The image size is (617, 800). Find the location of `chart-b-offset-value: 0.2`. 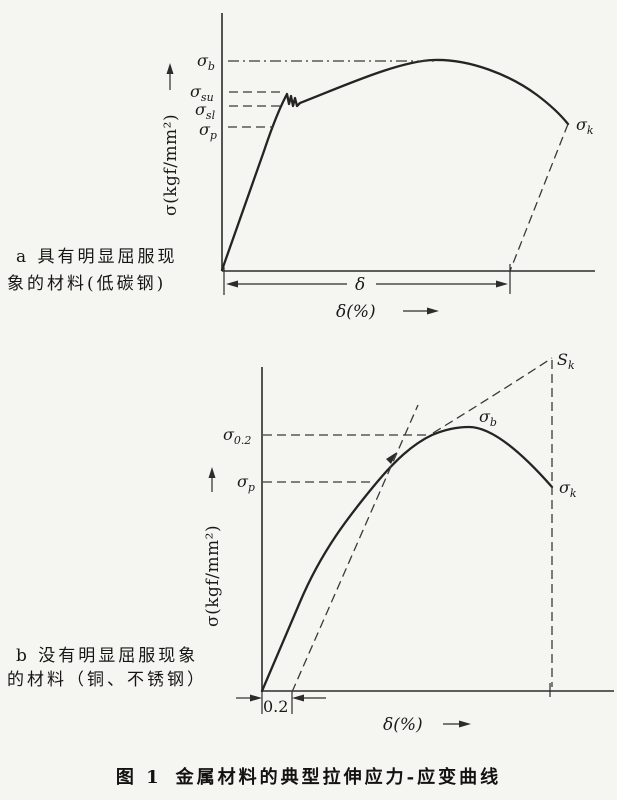

chart-b-offset-value: 0.2 is located at coordinates (275, 706).